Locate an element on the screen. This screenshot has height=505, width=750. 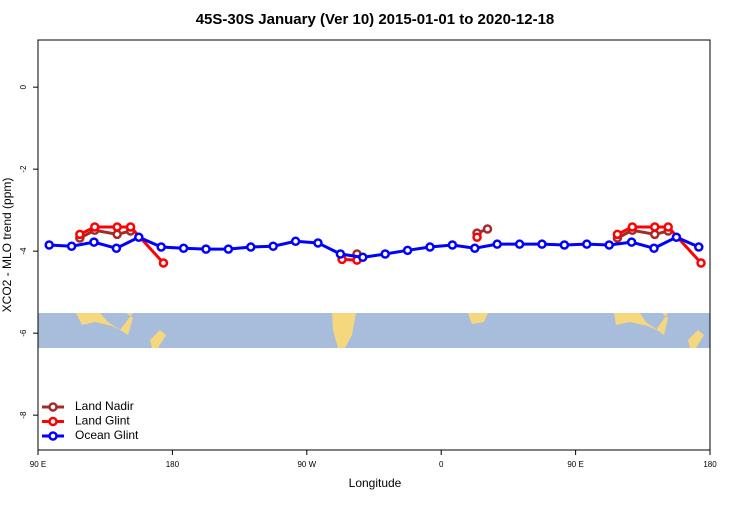
y-tick-label: -6 is located at coordinates (23, 333).